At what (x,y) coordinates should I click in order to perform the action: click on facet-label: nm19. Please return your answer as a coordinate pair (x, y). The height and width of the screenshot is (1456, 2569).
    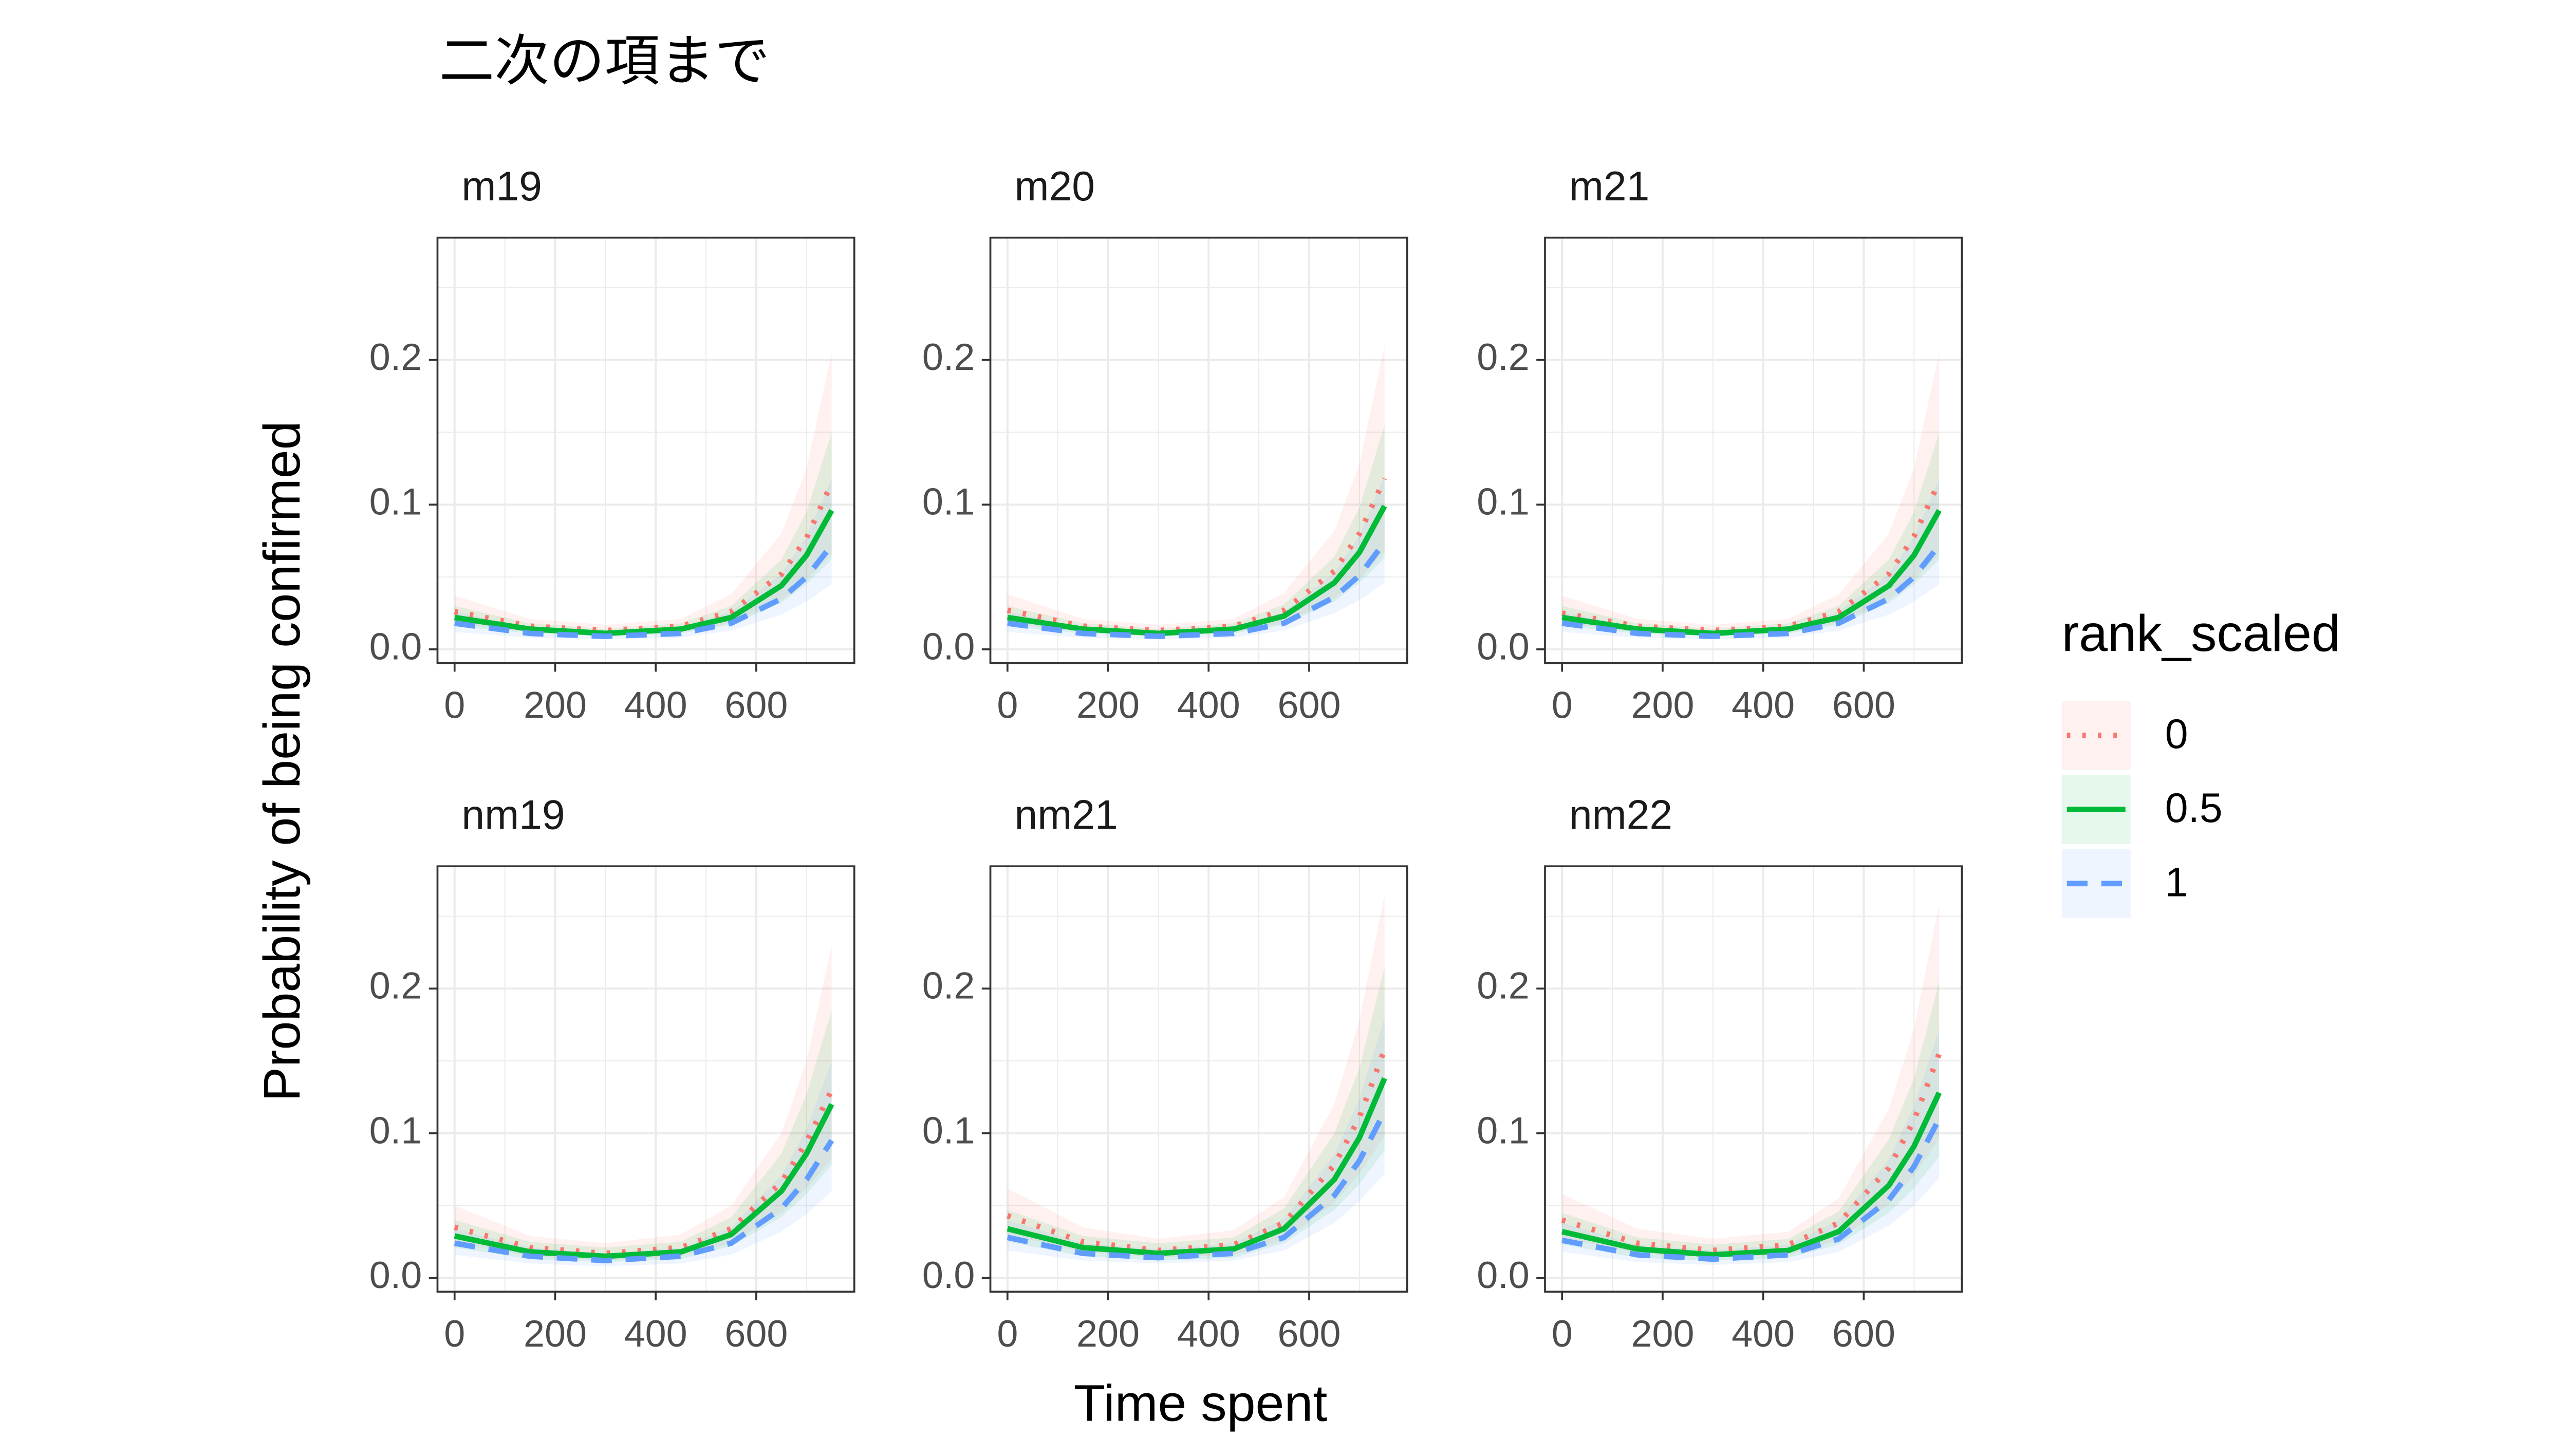
    Looking at the image, I should click on (513, 815).